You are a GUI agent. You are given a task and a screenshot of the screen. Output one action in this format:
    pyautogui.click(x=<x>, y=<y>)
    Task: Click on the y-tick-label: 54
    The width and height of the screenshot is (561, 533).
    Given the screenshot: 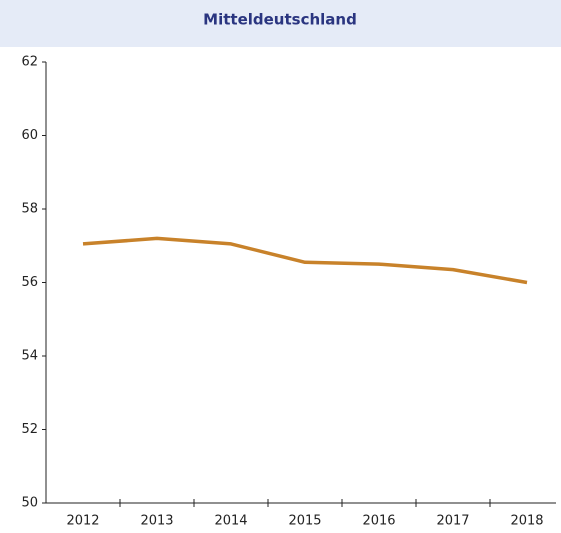 What is the action you would take?
    pyautogui.click(x=29, y=356)
    